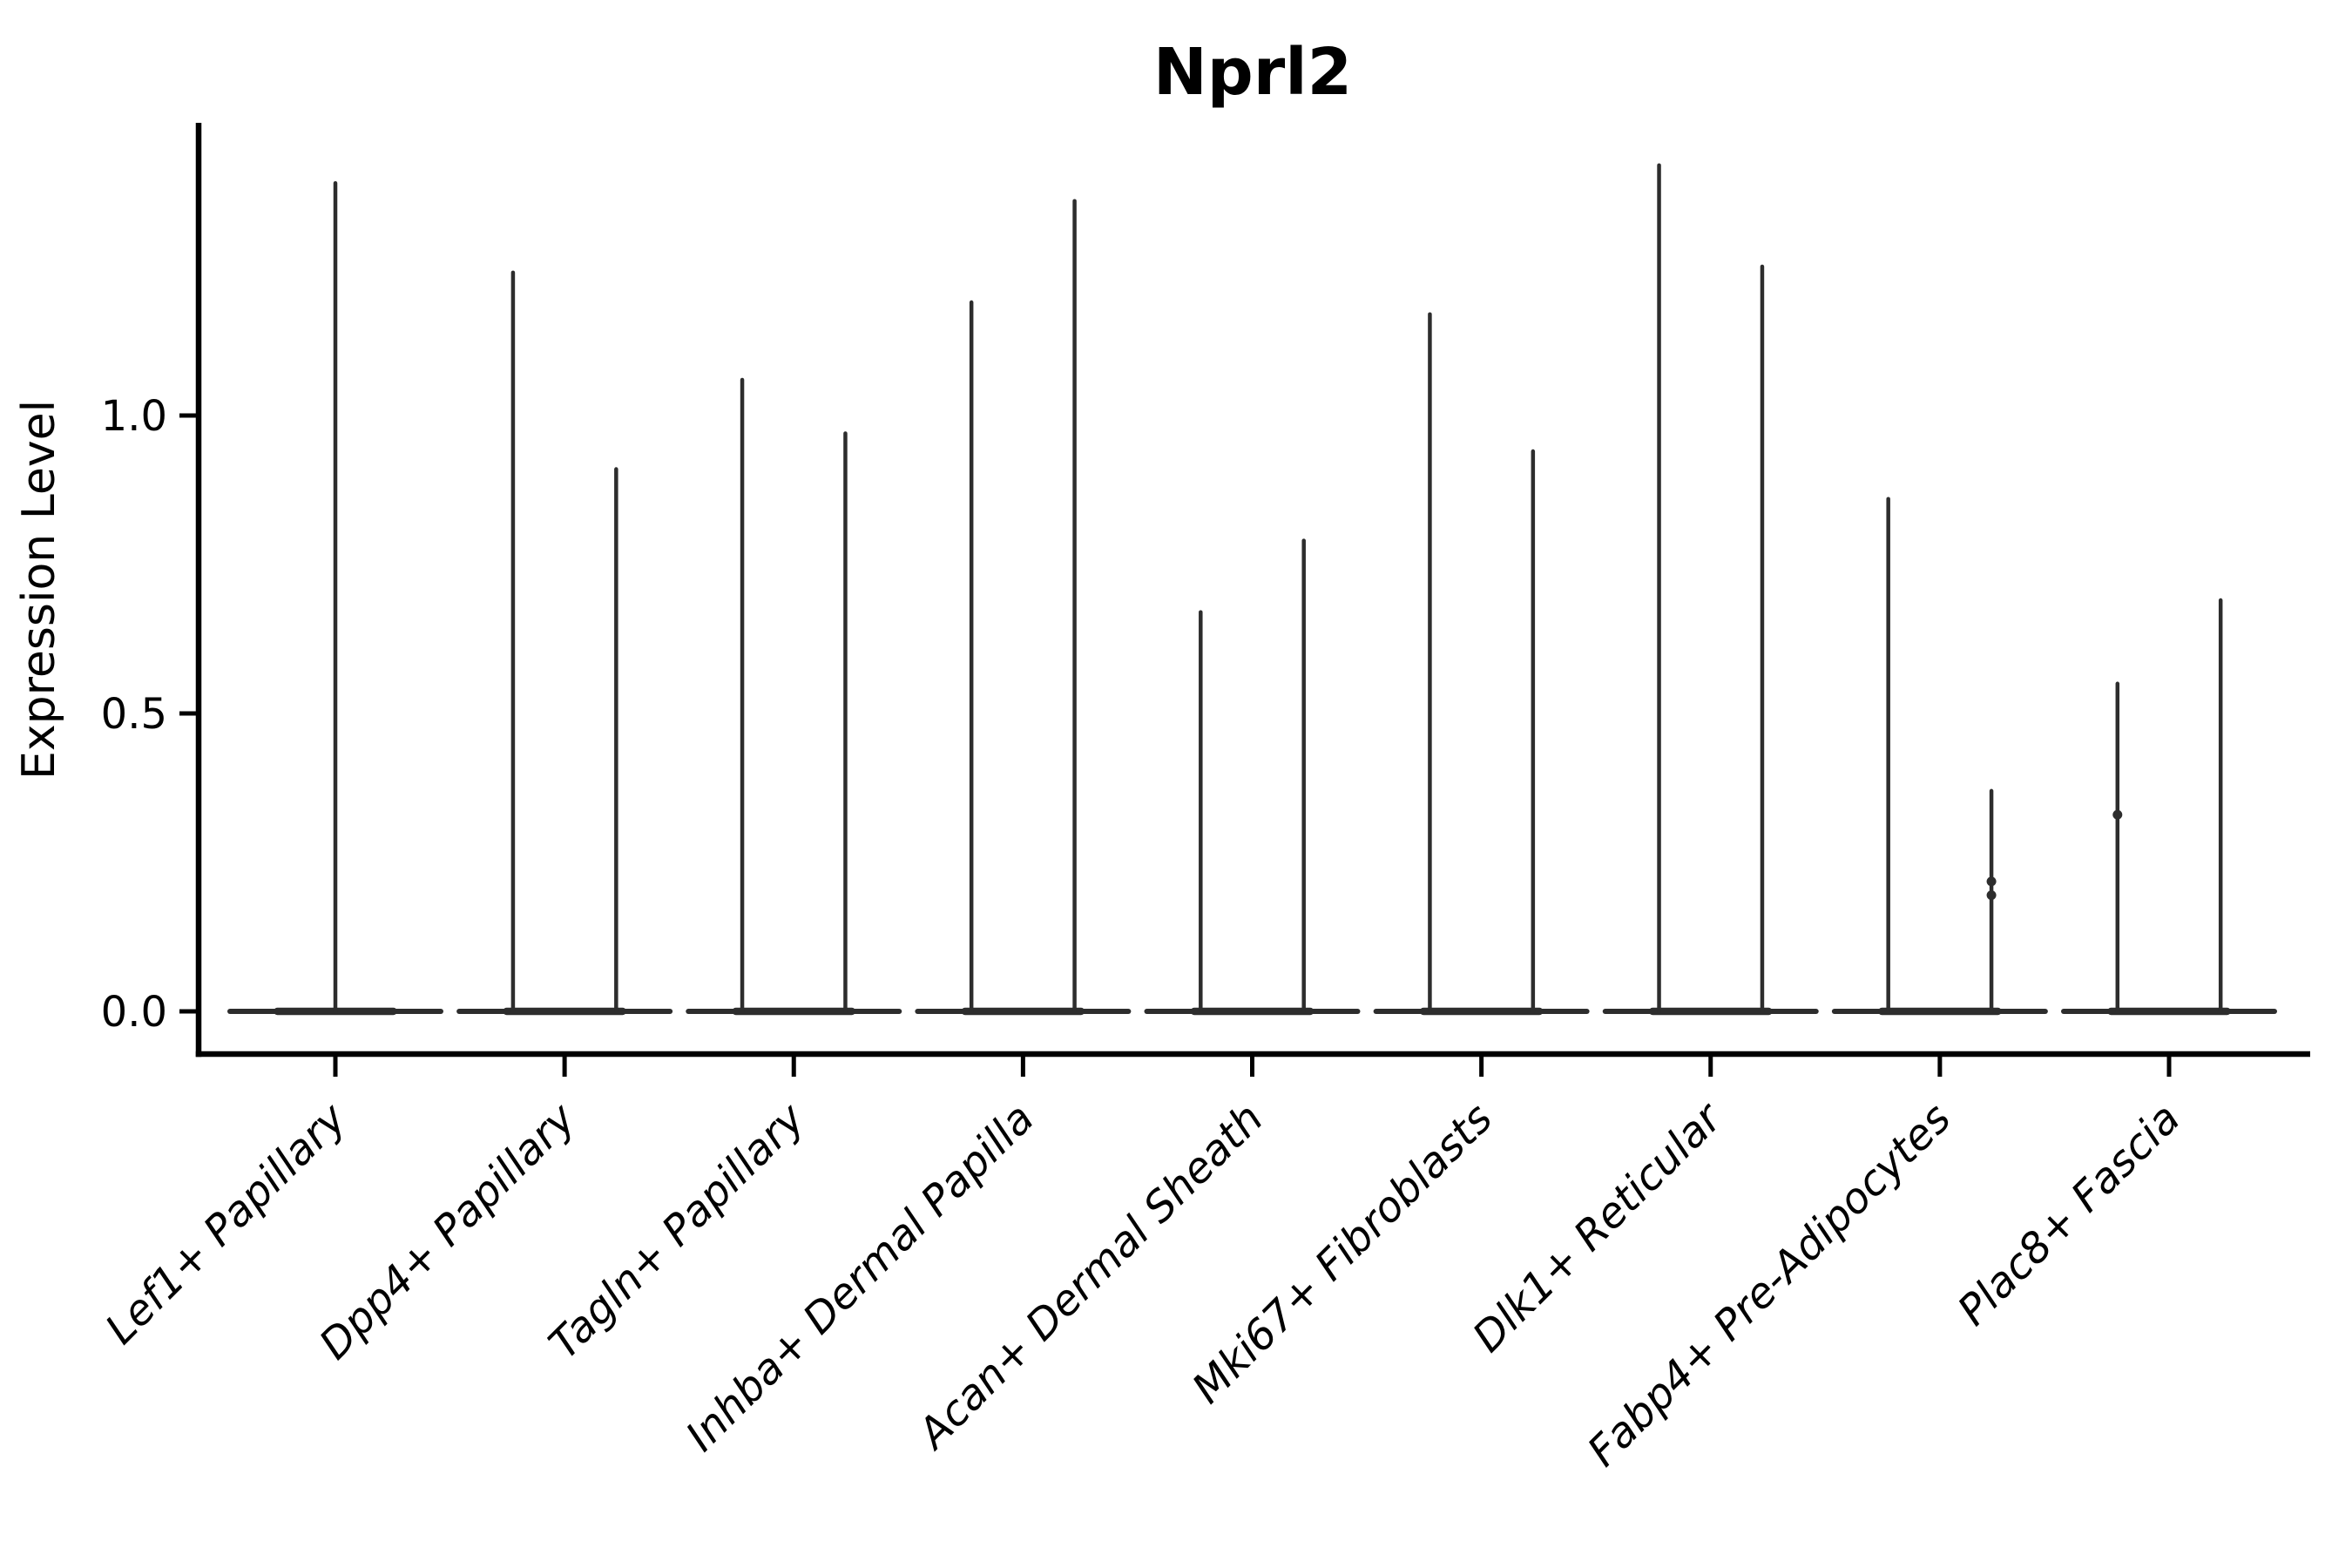  I want to click on chart-title: Nprl2, so click(1252, 72).